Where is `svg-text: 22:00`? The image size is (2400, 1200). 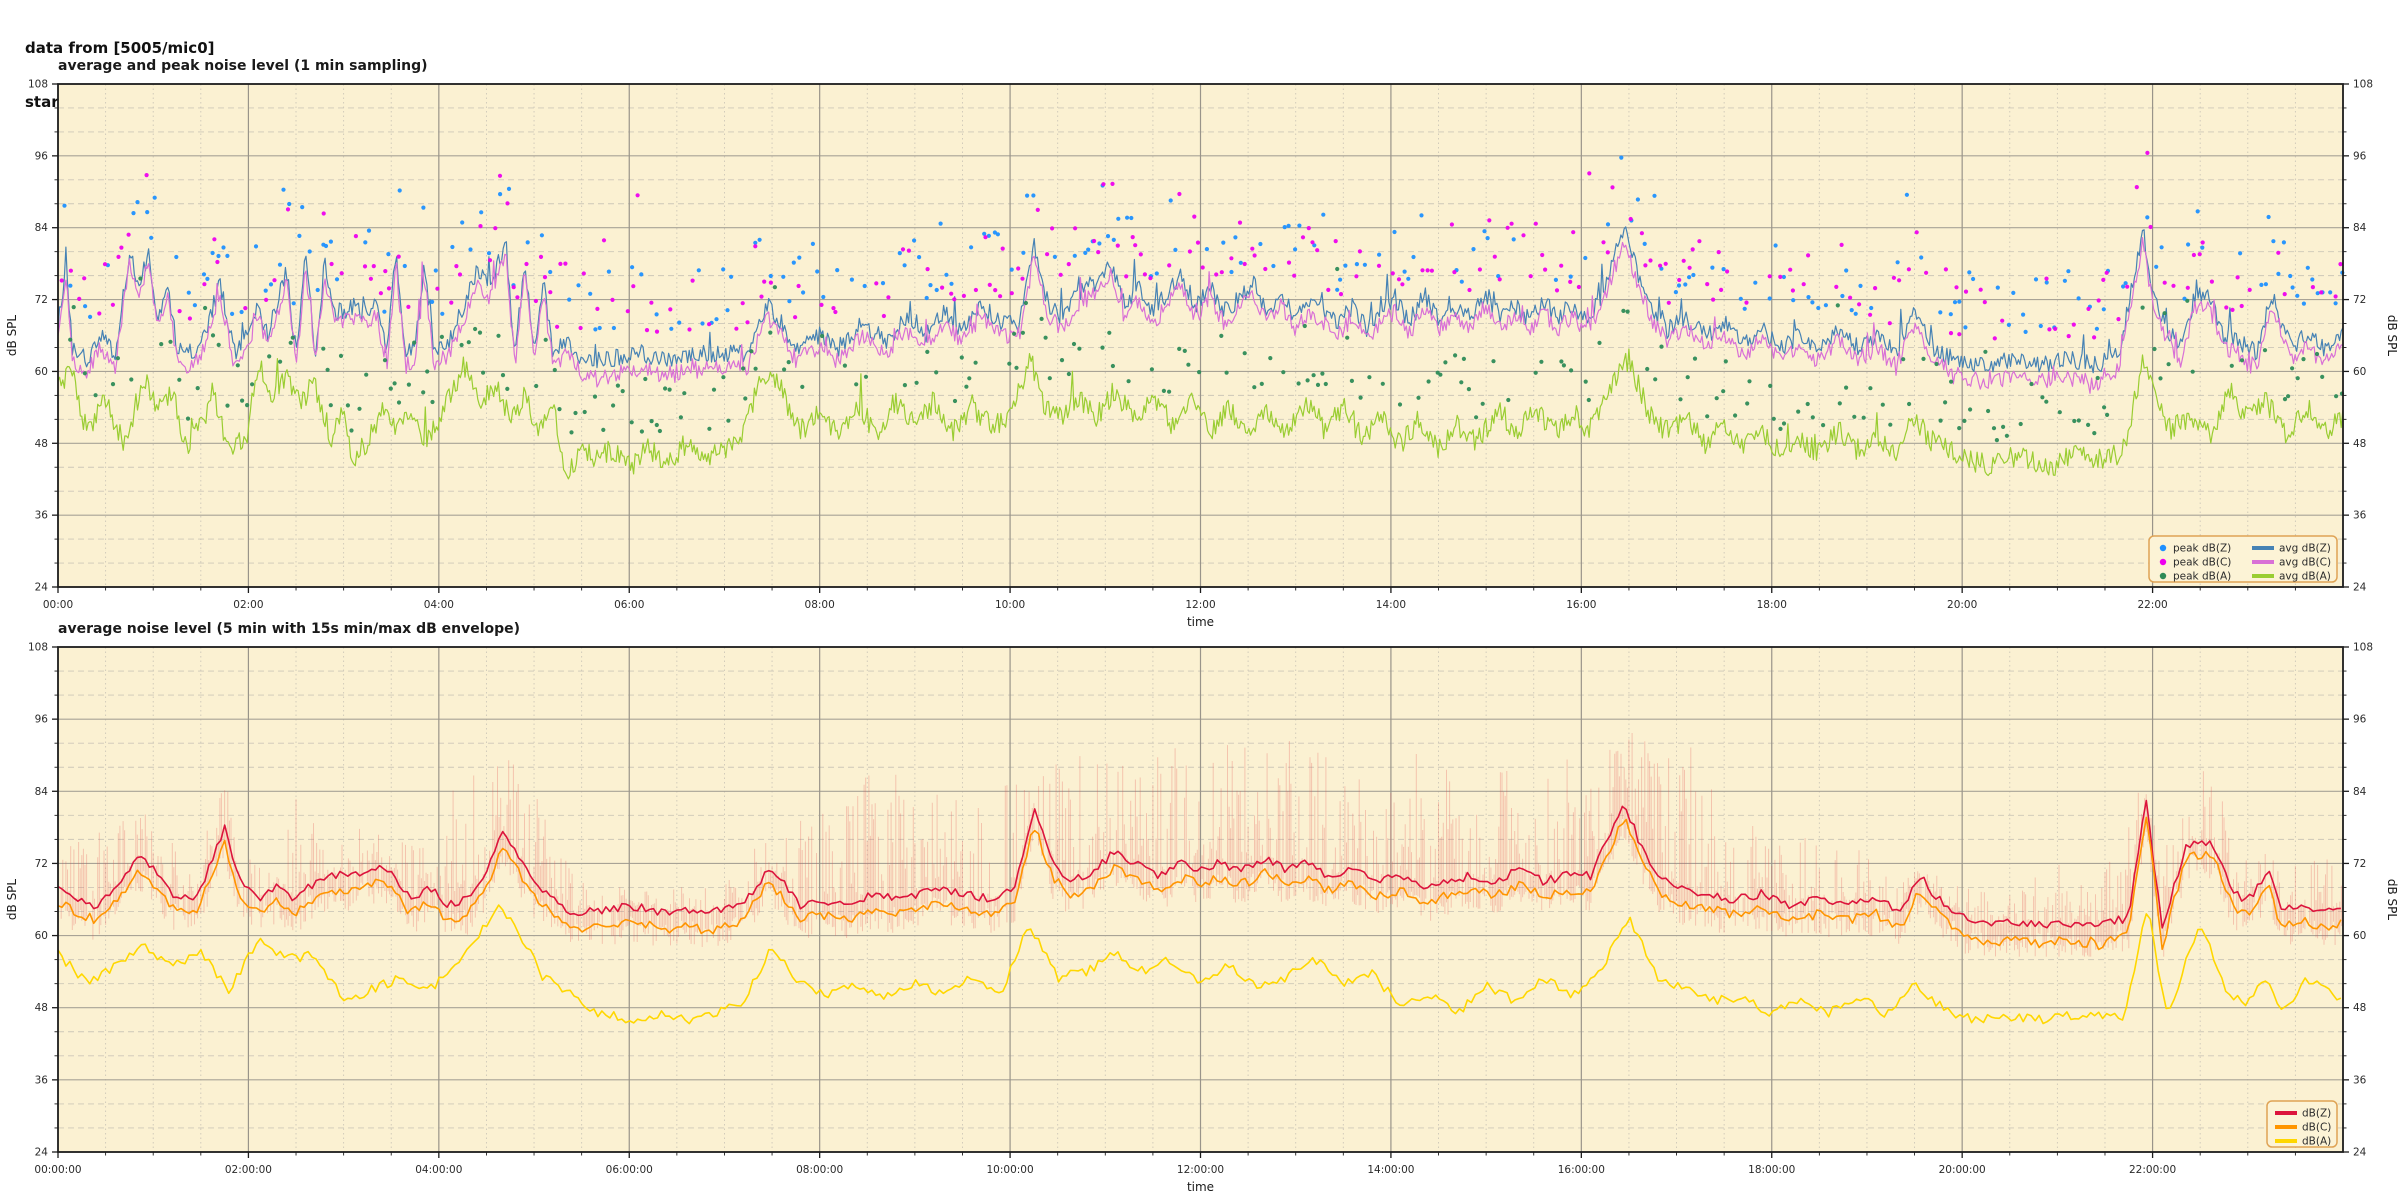
svg-text: 22:00 is located at coordinates (2152, 605).